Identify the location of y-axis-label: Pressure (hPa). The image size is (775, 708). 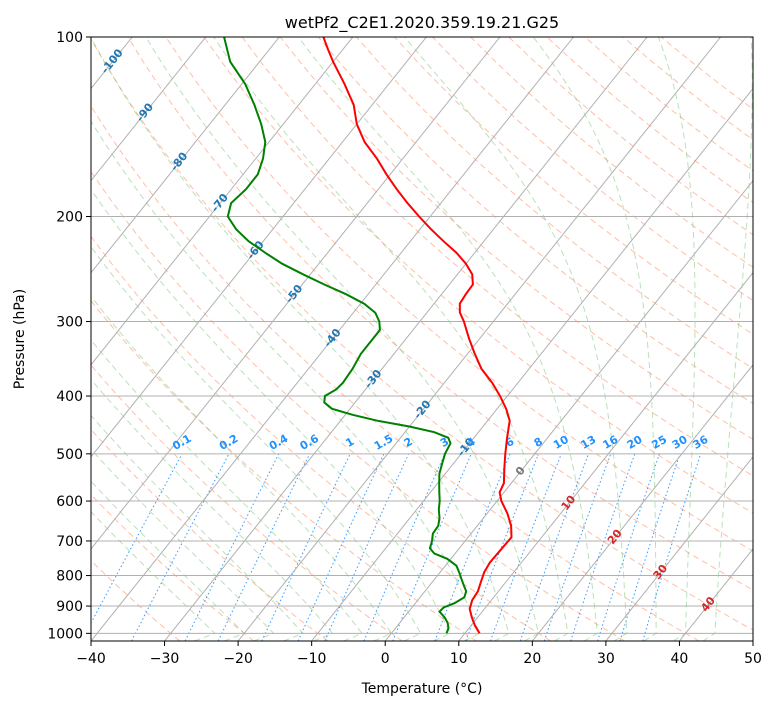
(20, 339).